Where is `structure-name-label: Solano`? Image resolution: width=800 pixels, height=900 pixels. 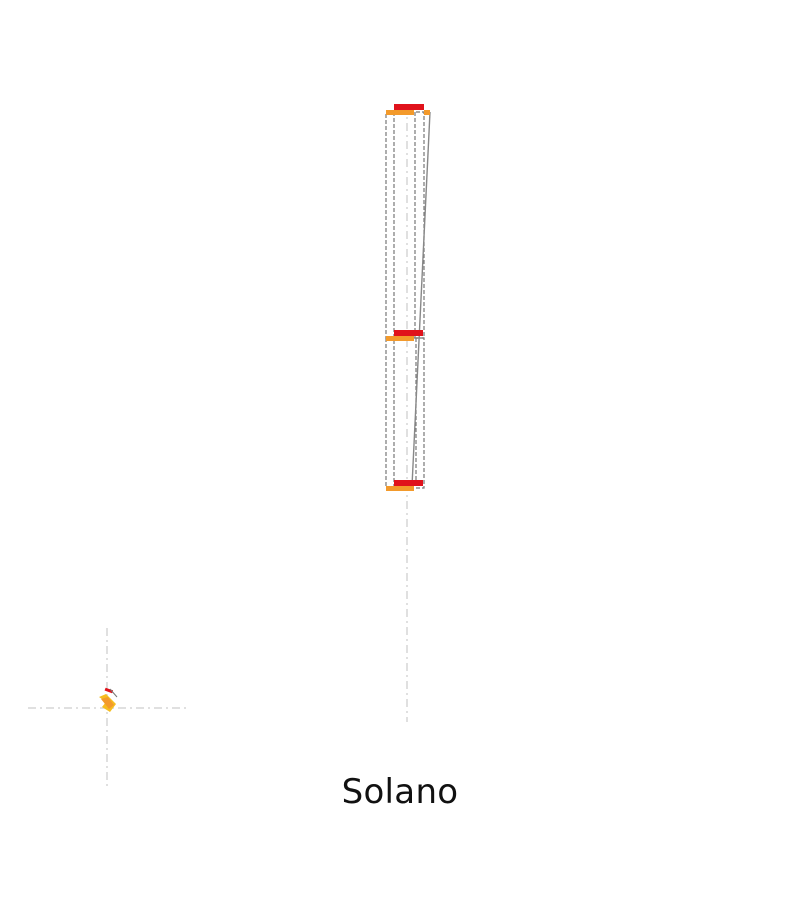 structure-name-label: Solano is located at coordinates (400, 792).